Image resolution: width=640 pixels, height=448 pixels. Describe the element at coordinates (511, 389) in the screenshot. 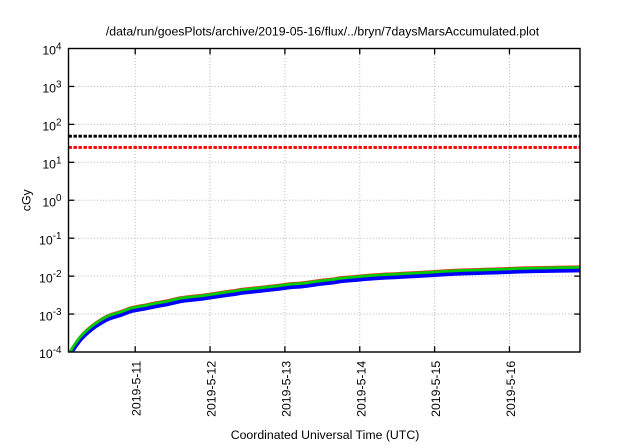

I see `svg-text: 2019-5-16` at that location.